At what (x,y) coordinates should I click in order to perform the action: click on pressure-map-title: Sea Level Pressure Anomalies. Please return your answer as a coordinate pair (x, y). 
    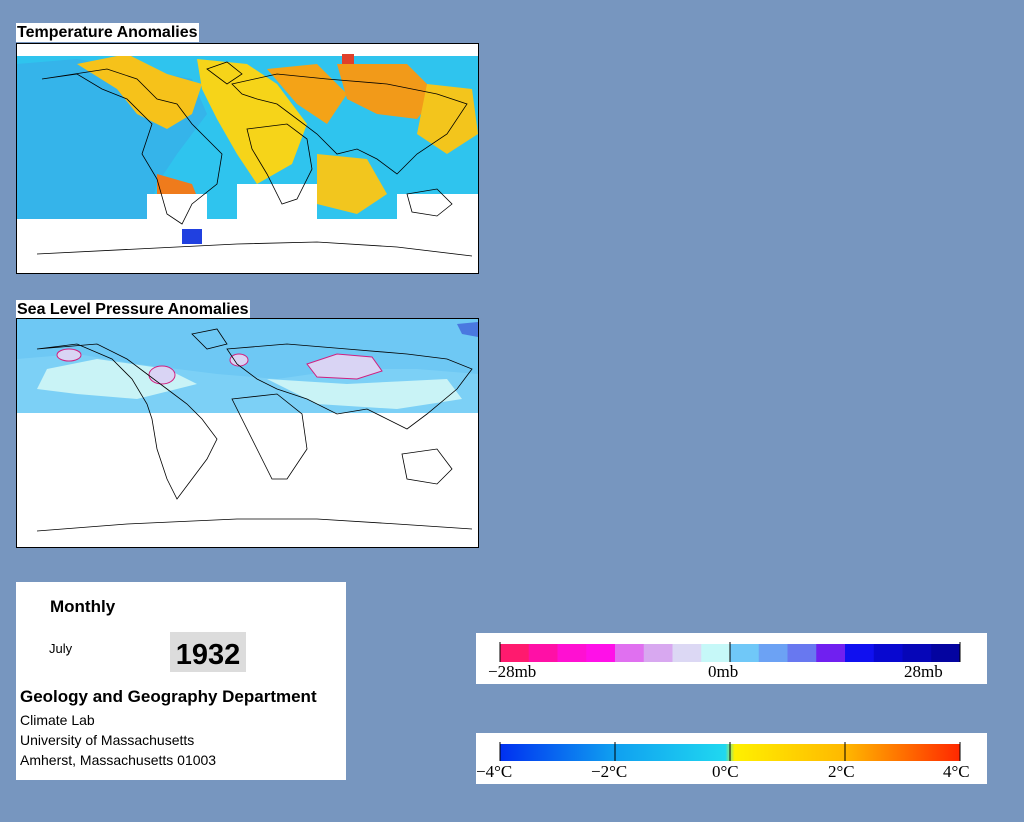
    Looking at the image, I should click on (133, 309).